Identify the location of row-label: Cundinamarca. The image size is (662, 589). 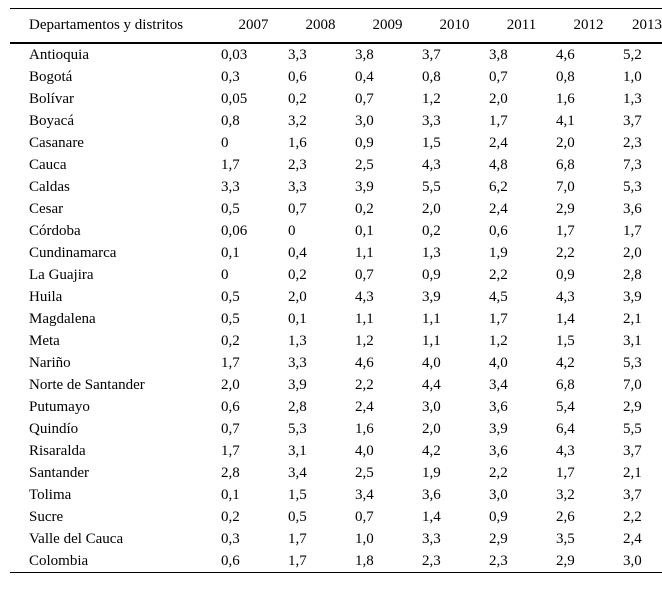
(73, 253).